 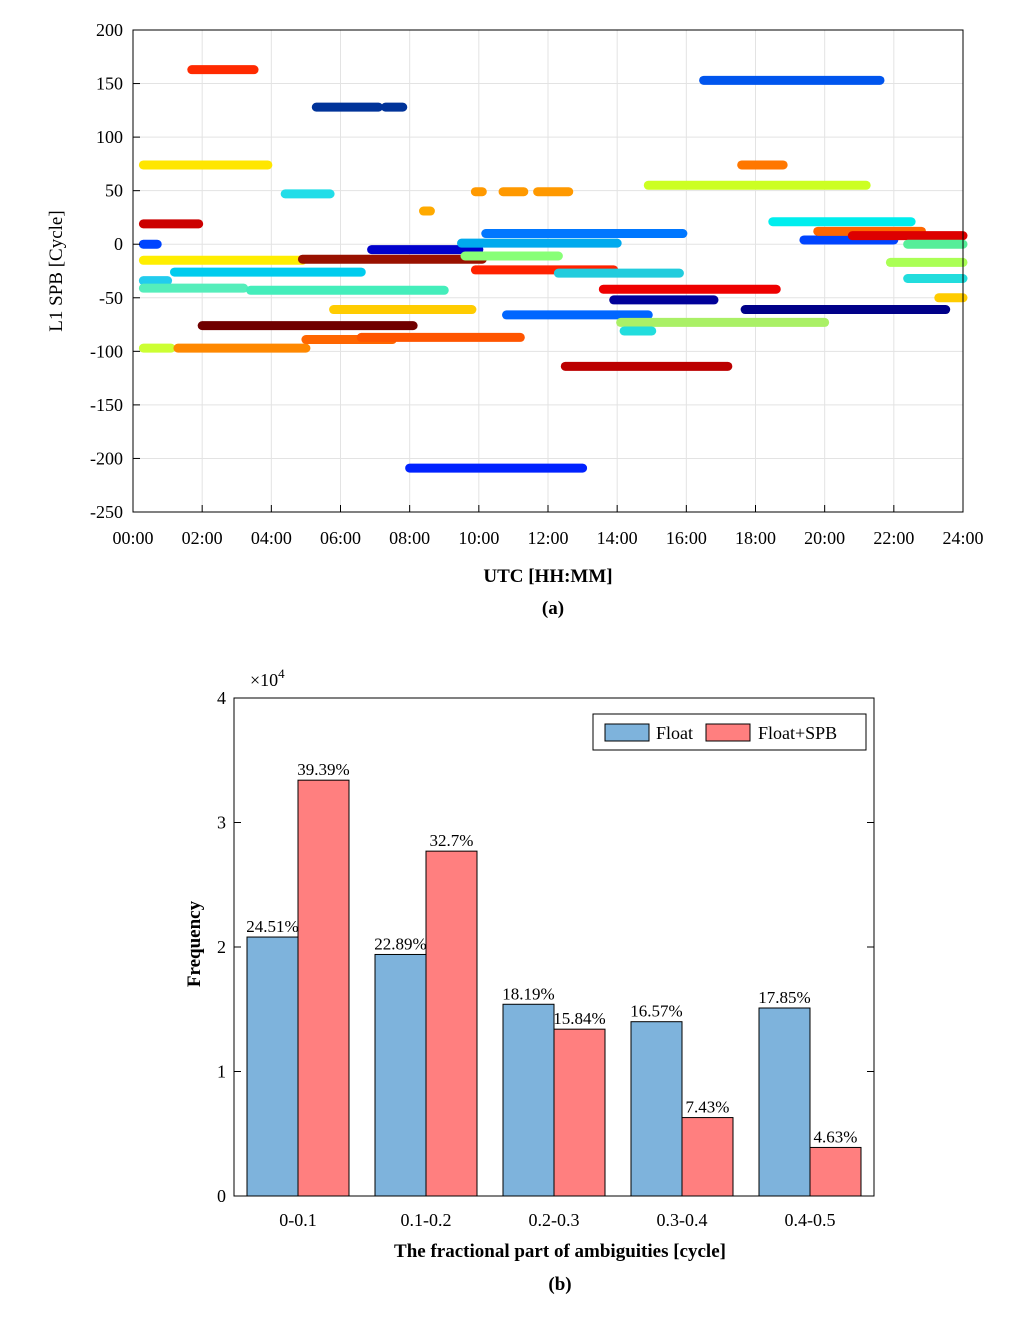 I want to click on x-tick-label: 18:00, so click(x=755, y=538).